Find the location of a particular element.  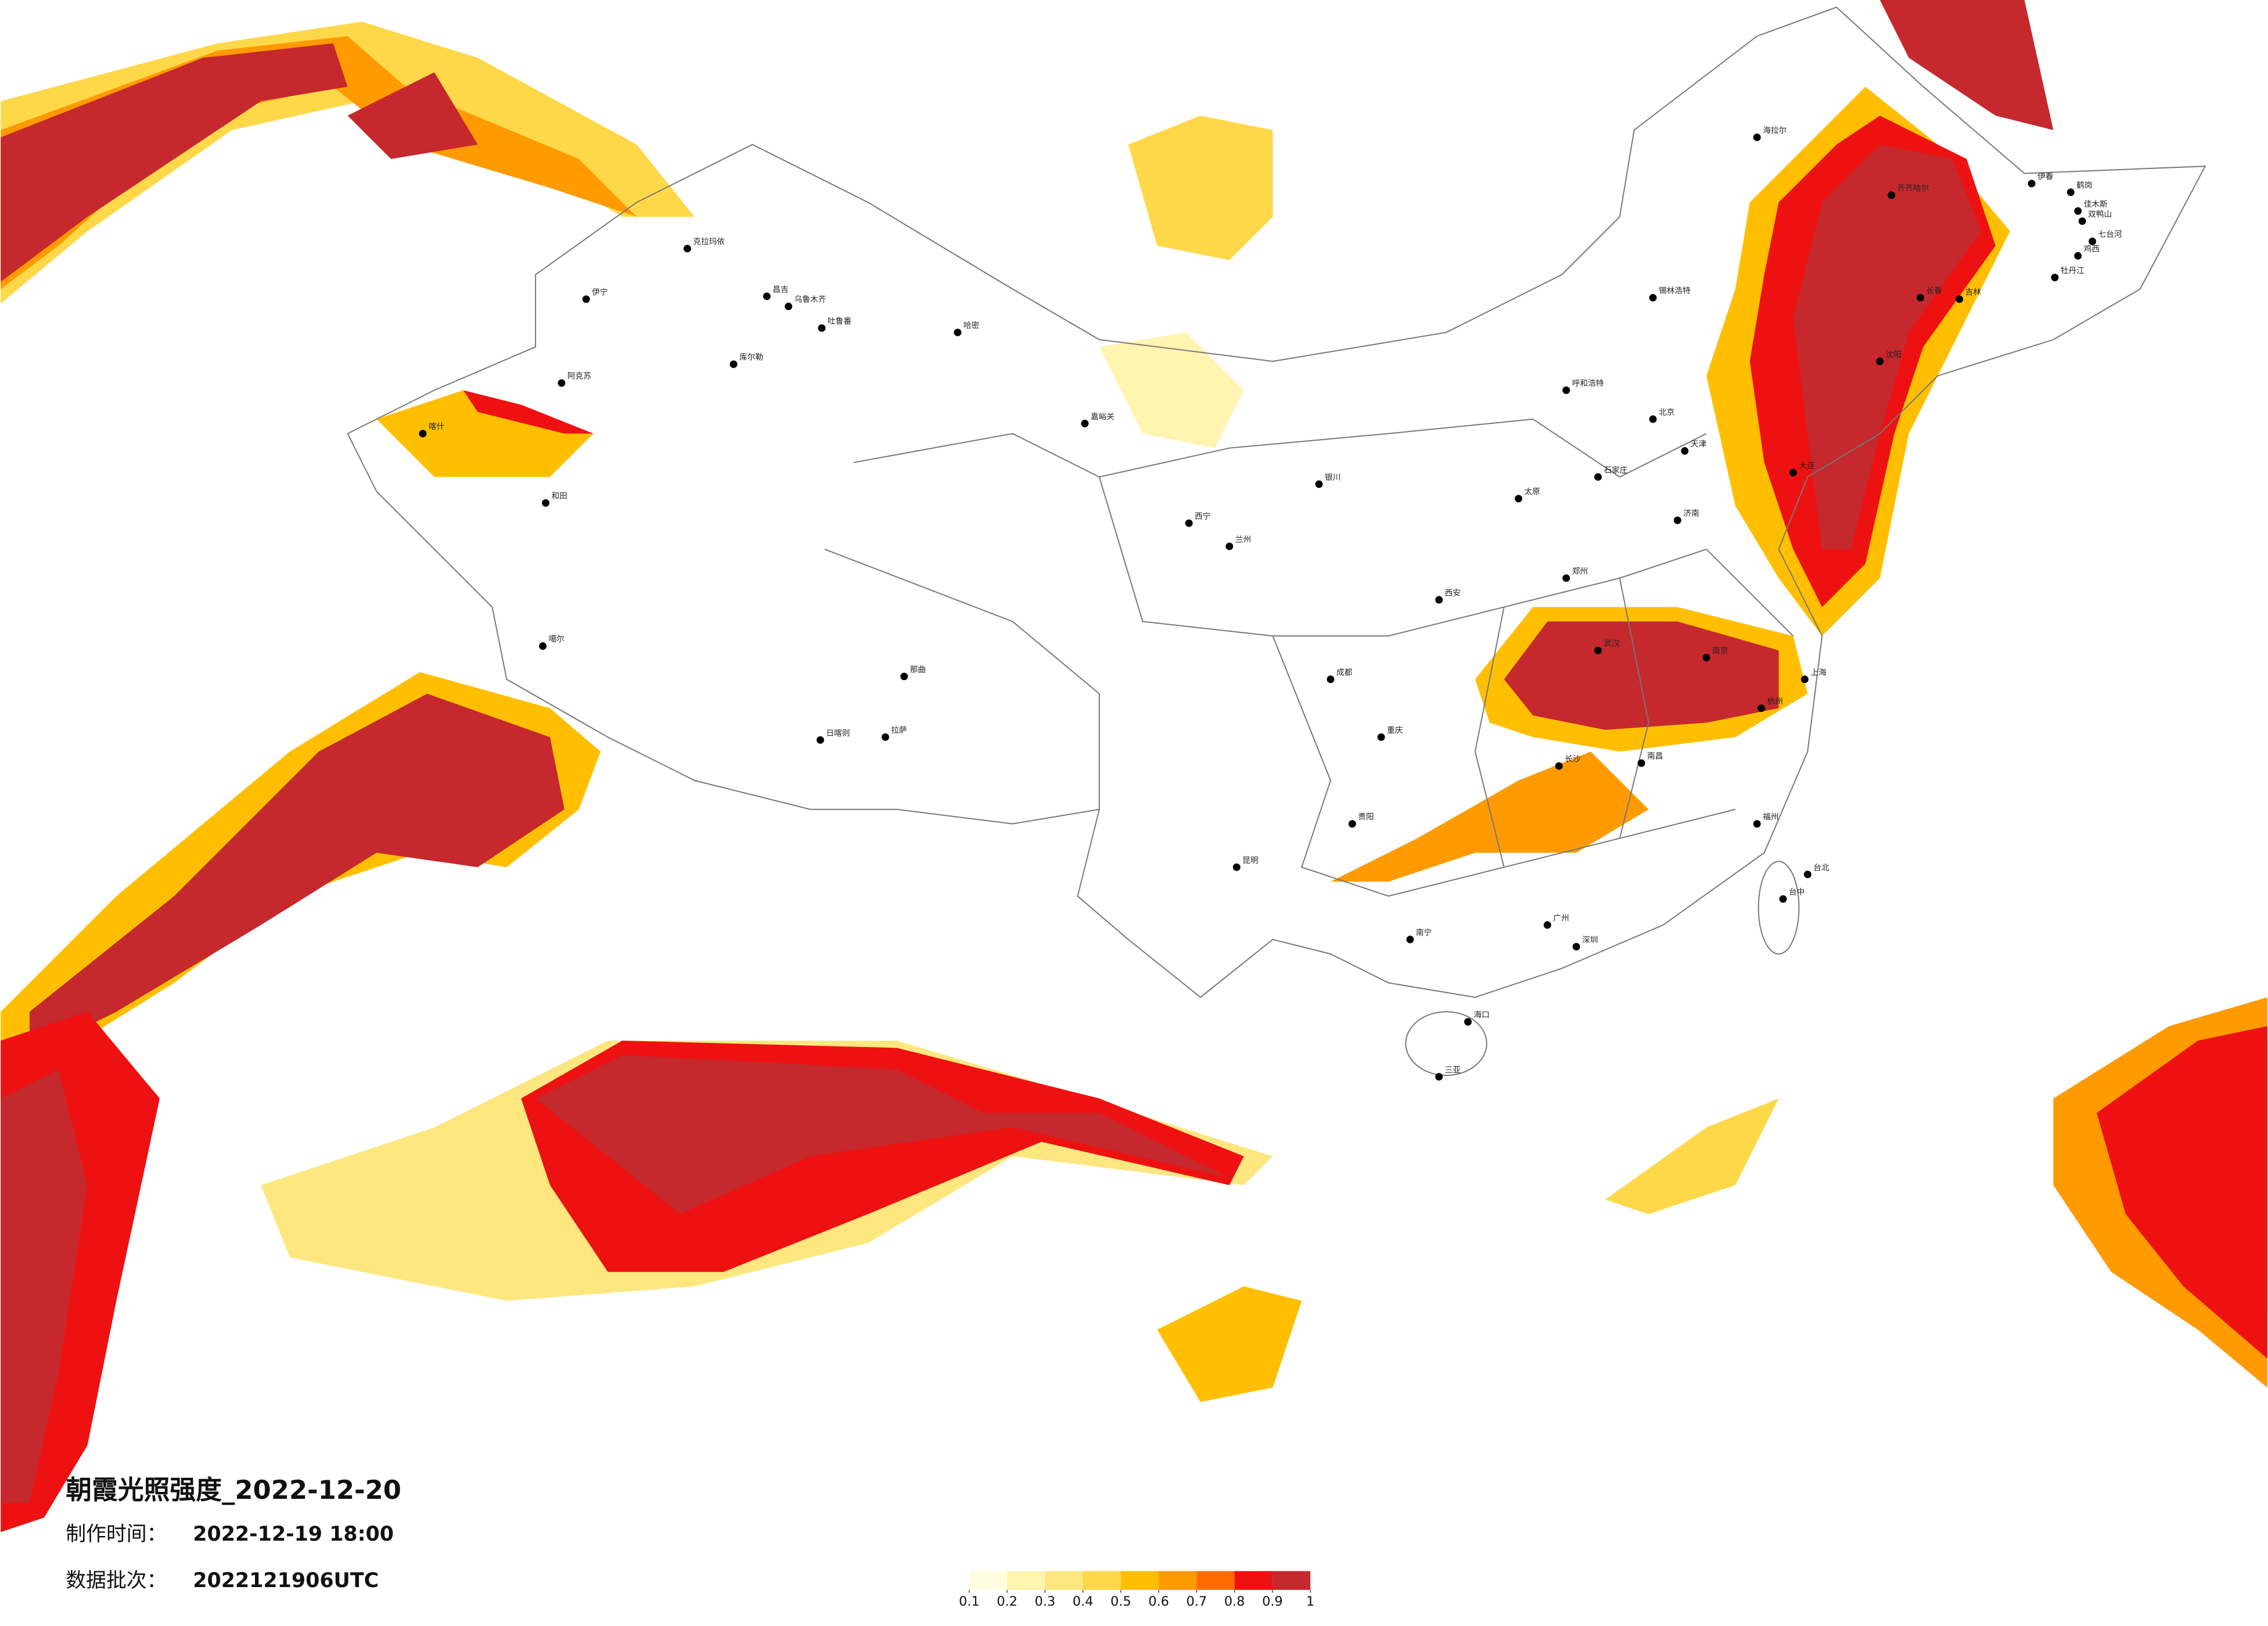

data-batch-value: 2022121906UTC is located at coordinates (286, 1581).